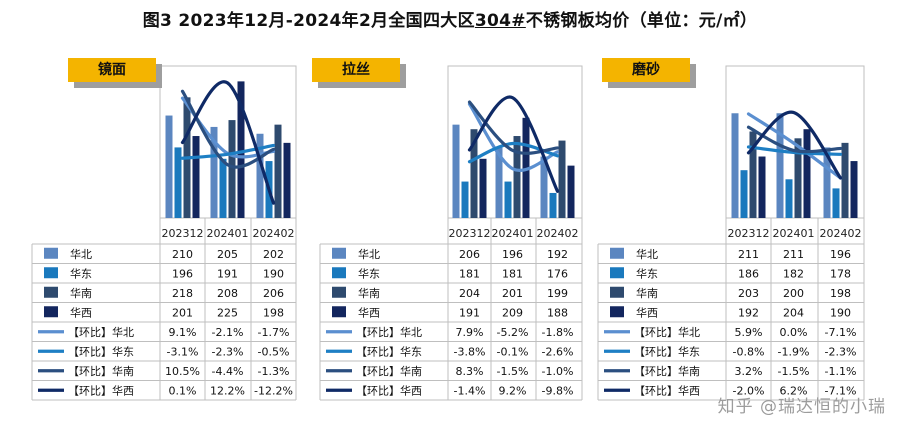 The image size is (900, 437). I want to click on table-cell: -5.2%, so click(513, 332).